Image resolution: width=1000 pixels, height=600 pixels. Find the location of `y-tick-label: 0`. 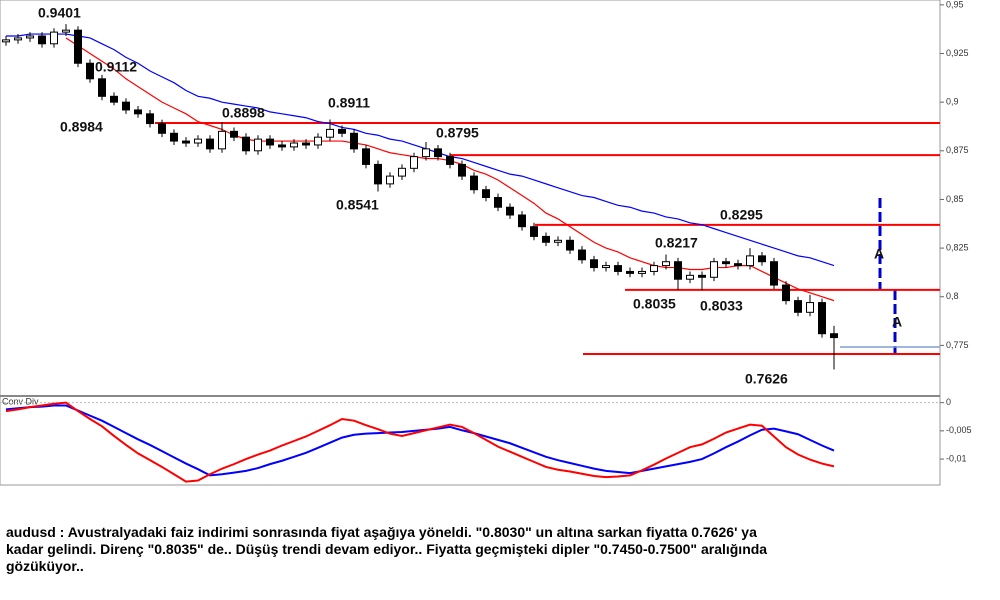

y-tick-label: 0 is located at coordinates (948, 402).